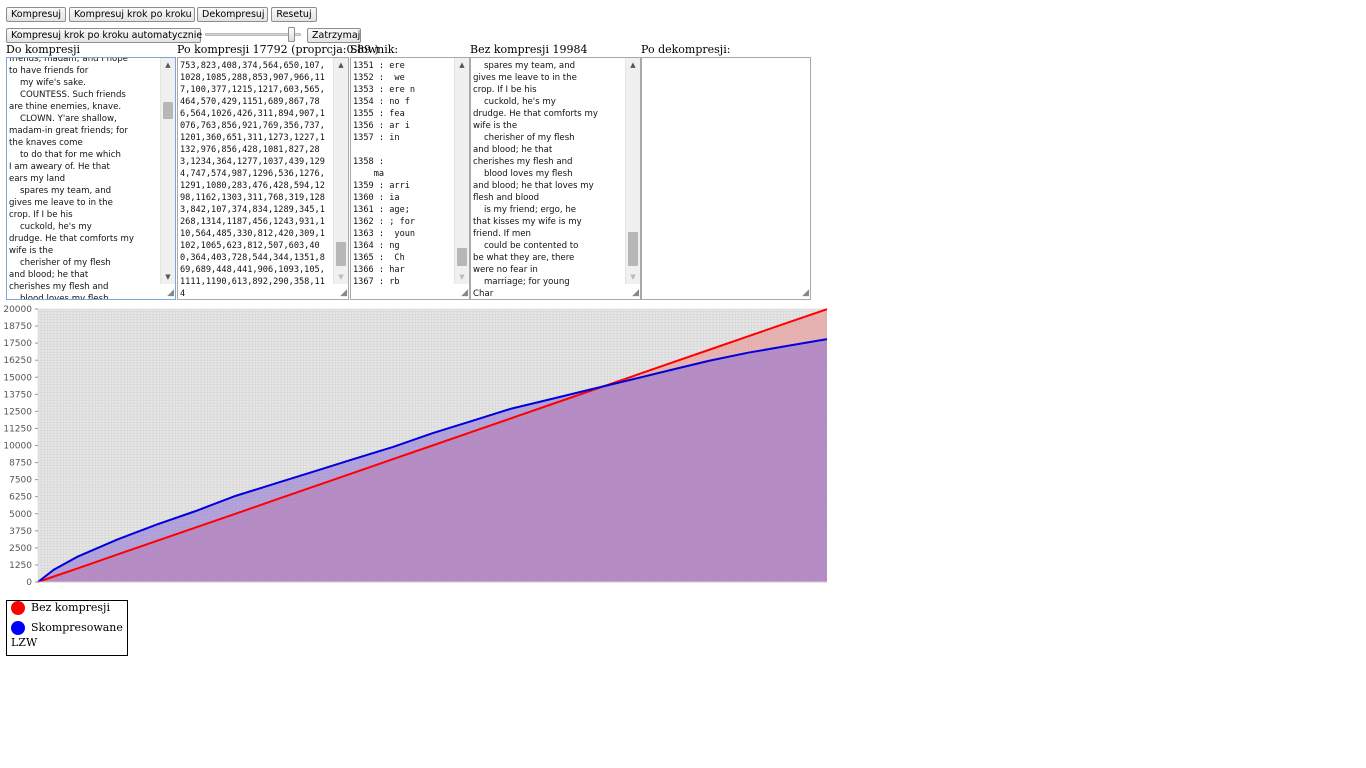  What do you see at coordinates (43, 49) in the screenshot?
I see `before-compression-label: Do kompresji` at bounding box center [43, 49].